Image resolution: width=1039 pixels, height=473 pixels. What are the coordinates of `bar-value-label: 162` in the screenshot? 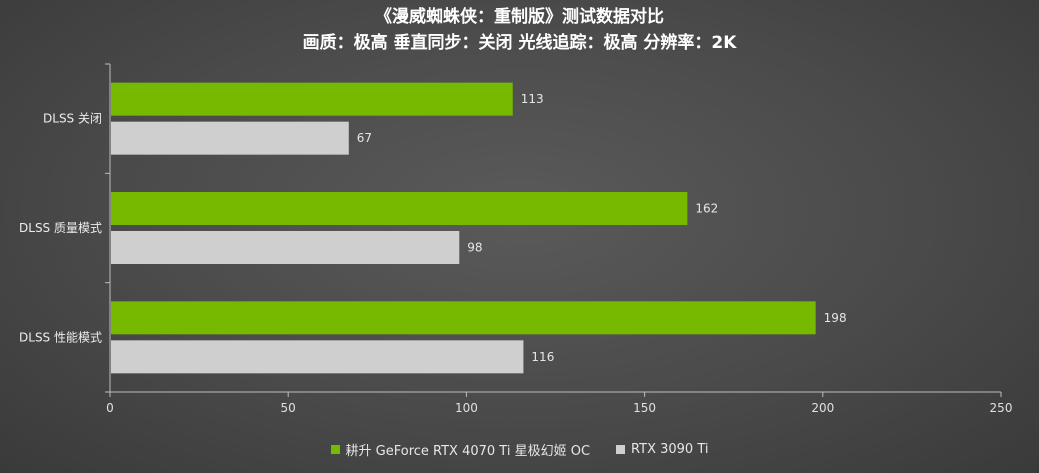 It's located at (706, 209).